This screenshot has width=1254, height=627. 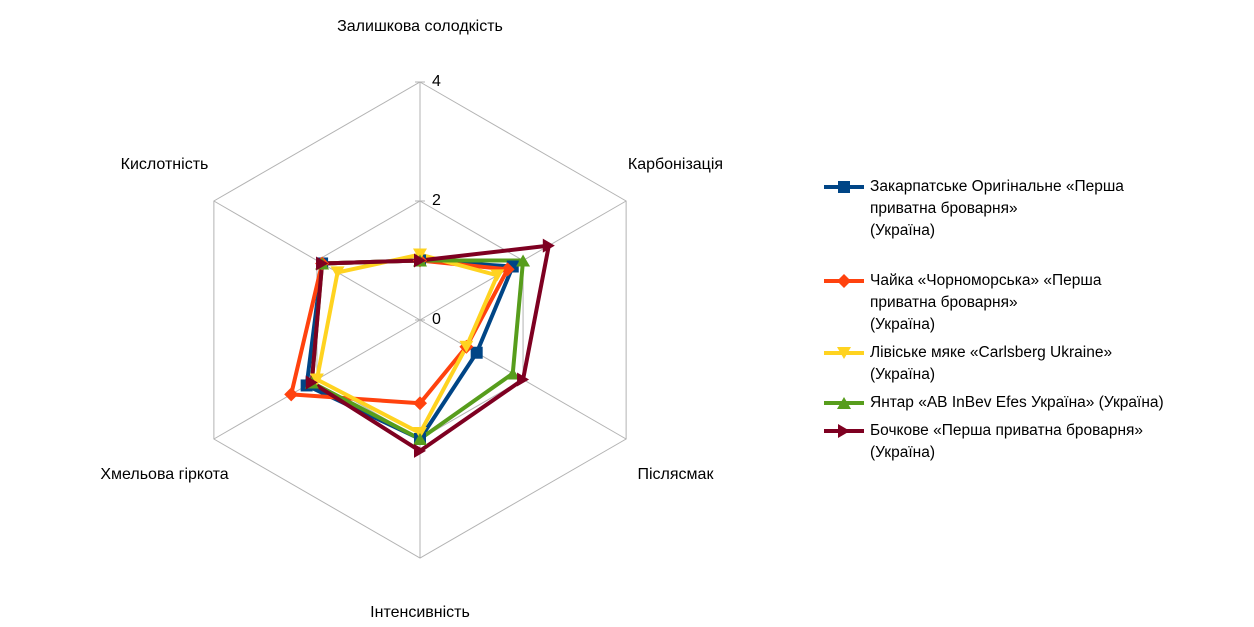 I want to click on legend-item: Янтар «AB InBev Efes Україна» (Україна), so click(x=1034, y=403).